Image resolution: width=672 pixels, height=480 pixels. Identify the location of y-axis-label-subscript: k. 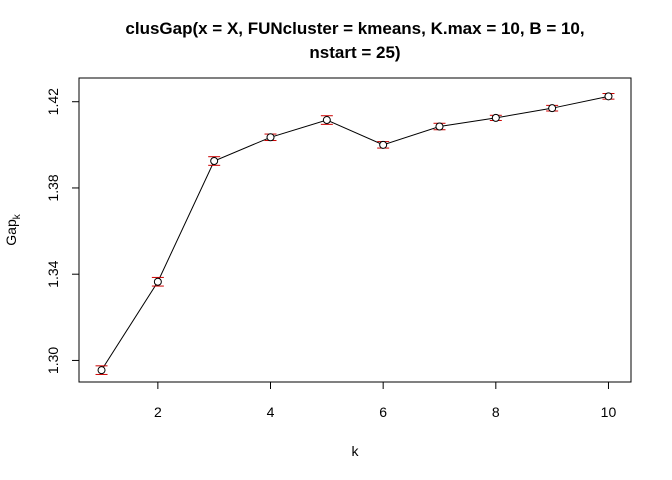
(17, 216).